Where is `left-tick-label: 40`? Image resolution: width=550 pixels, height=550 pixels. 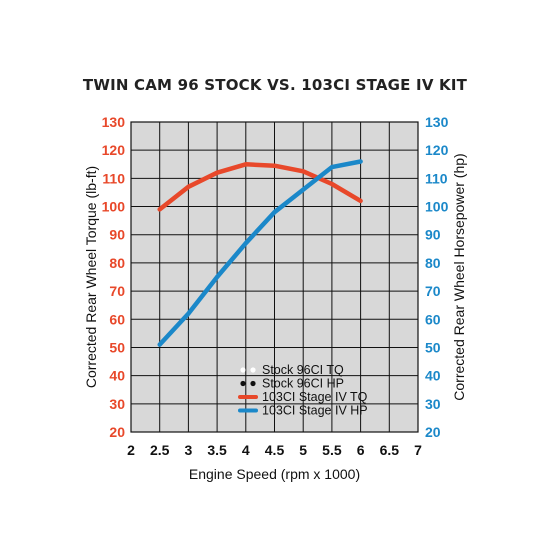 left-tick-label: 40 is located at coordinates (117, 376).